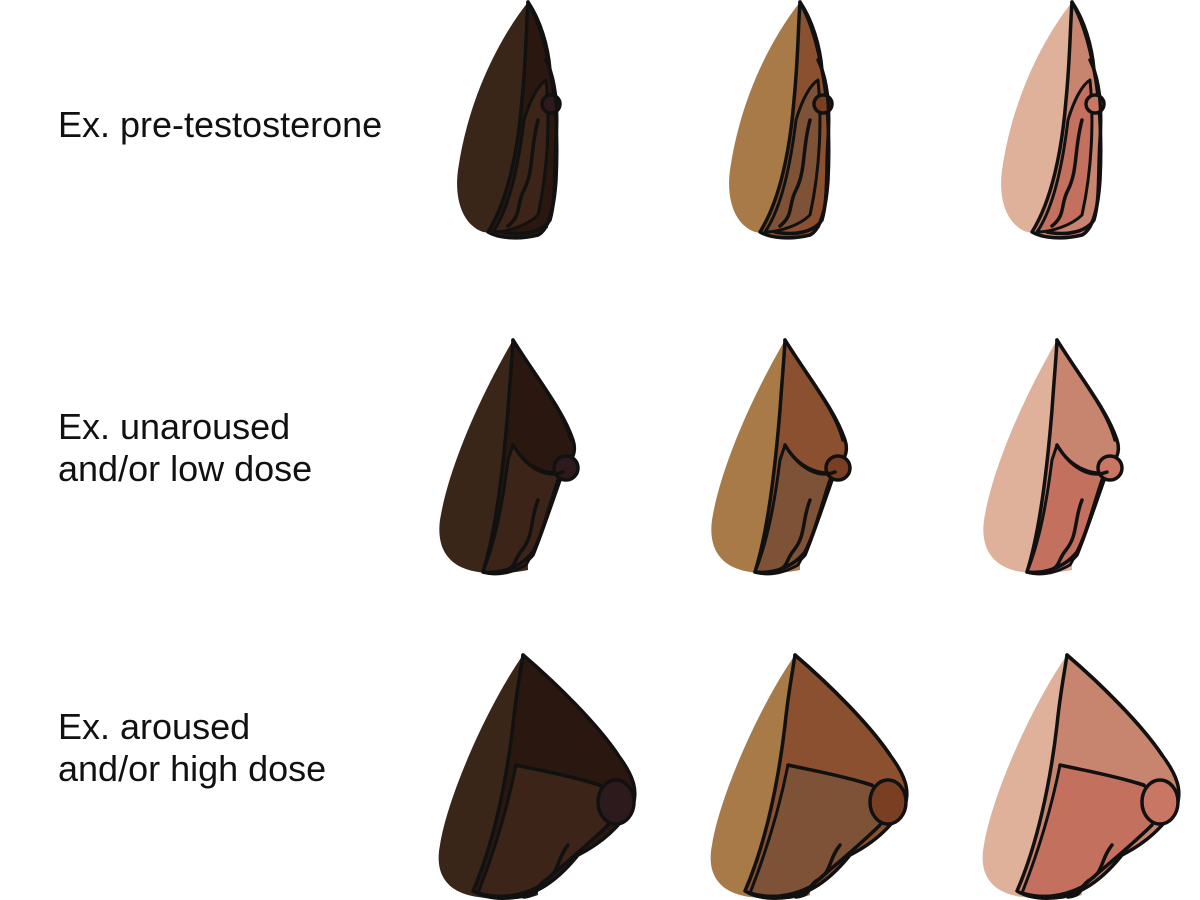 Image resolution: width=1200 pixels, height=900 pixels. I want to click on illustration-low-dose-deep, so click(509, 457).